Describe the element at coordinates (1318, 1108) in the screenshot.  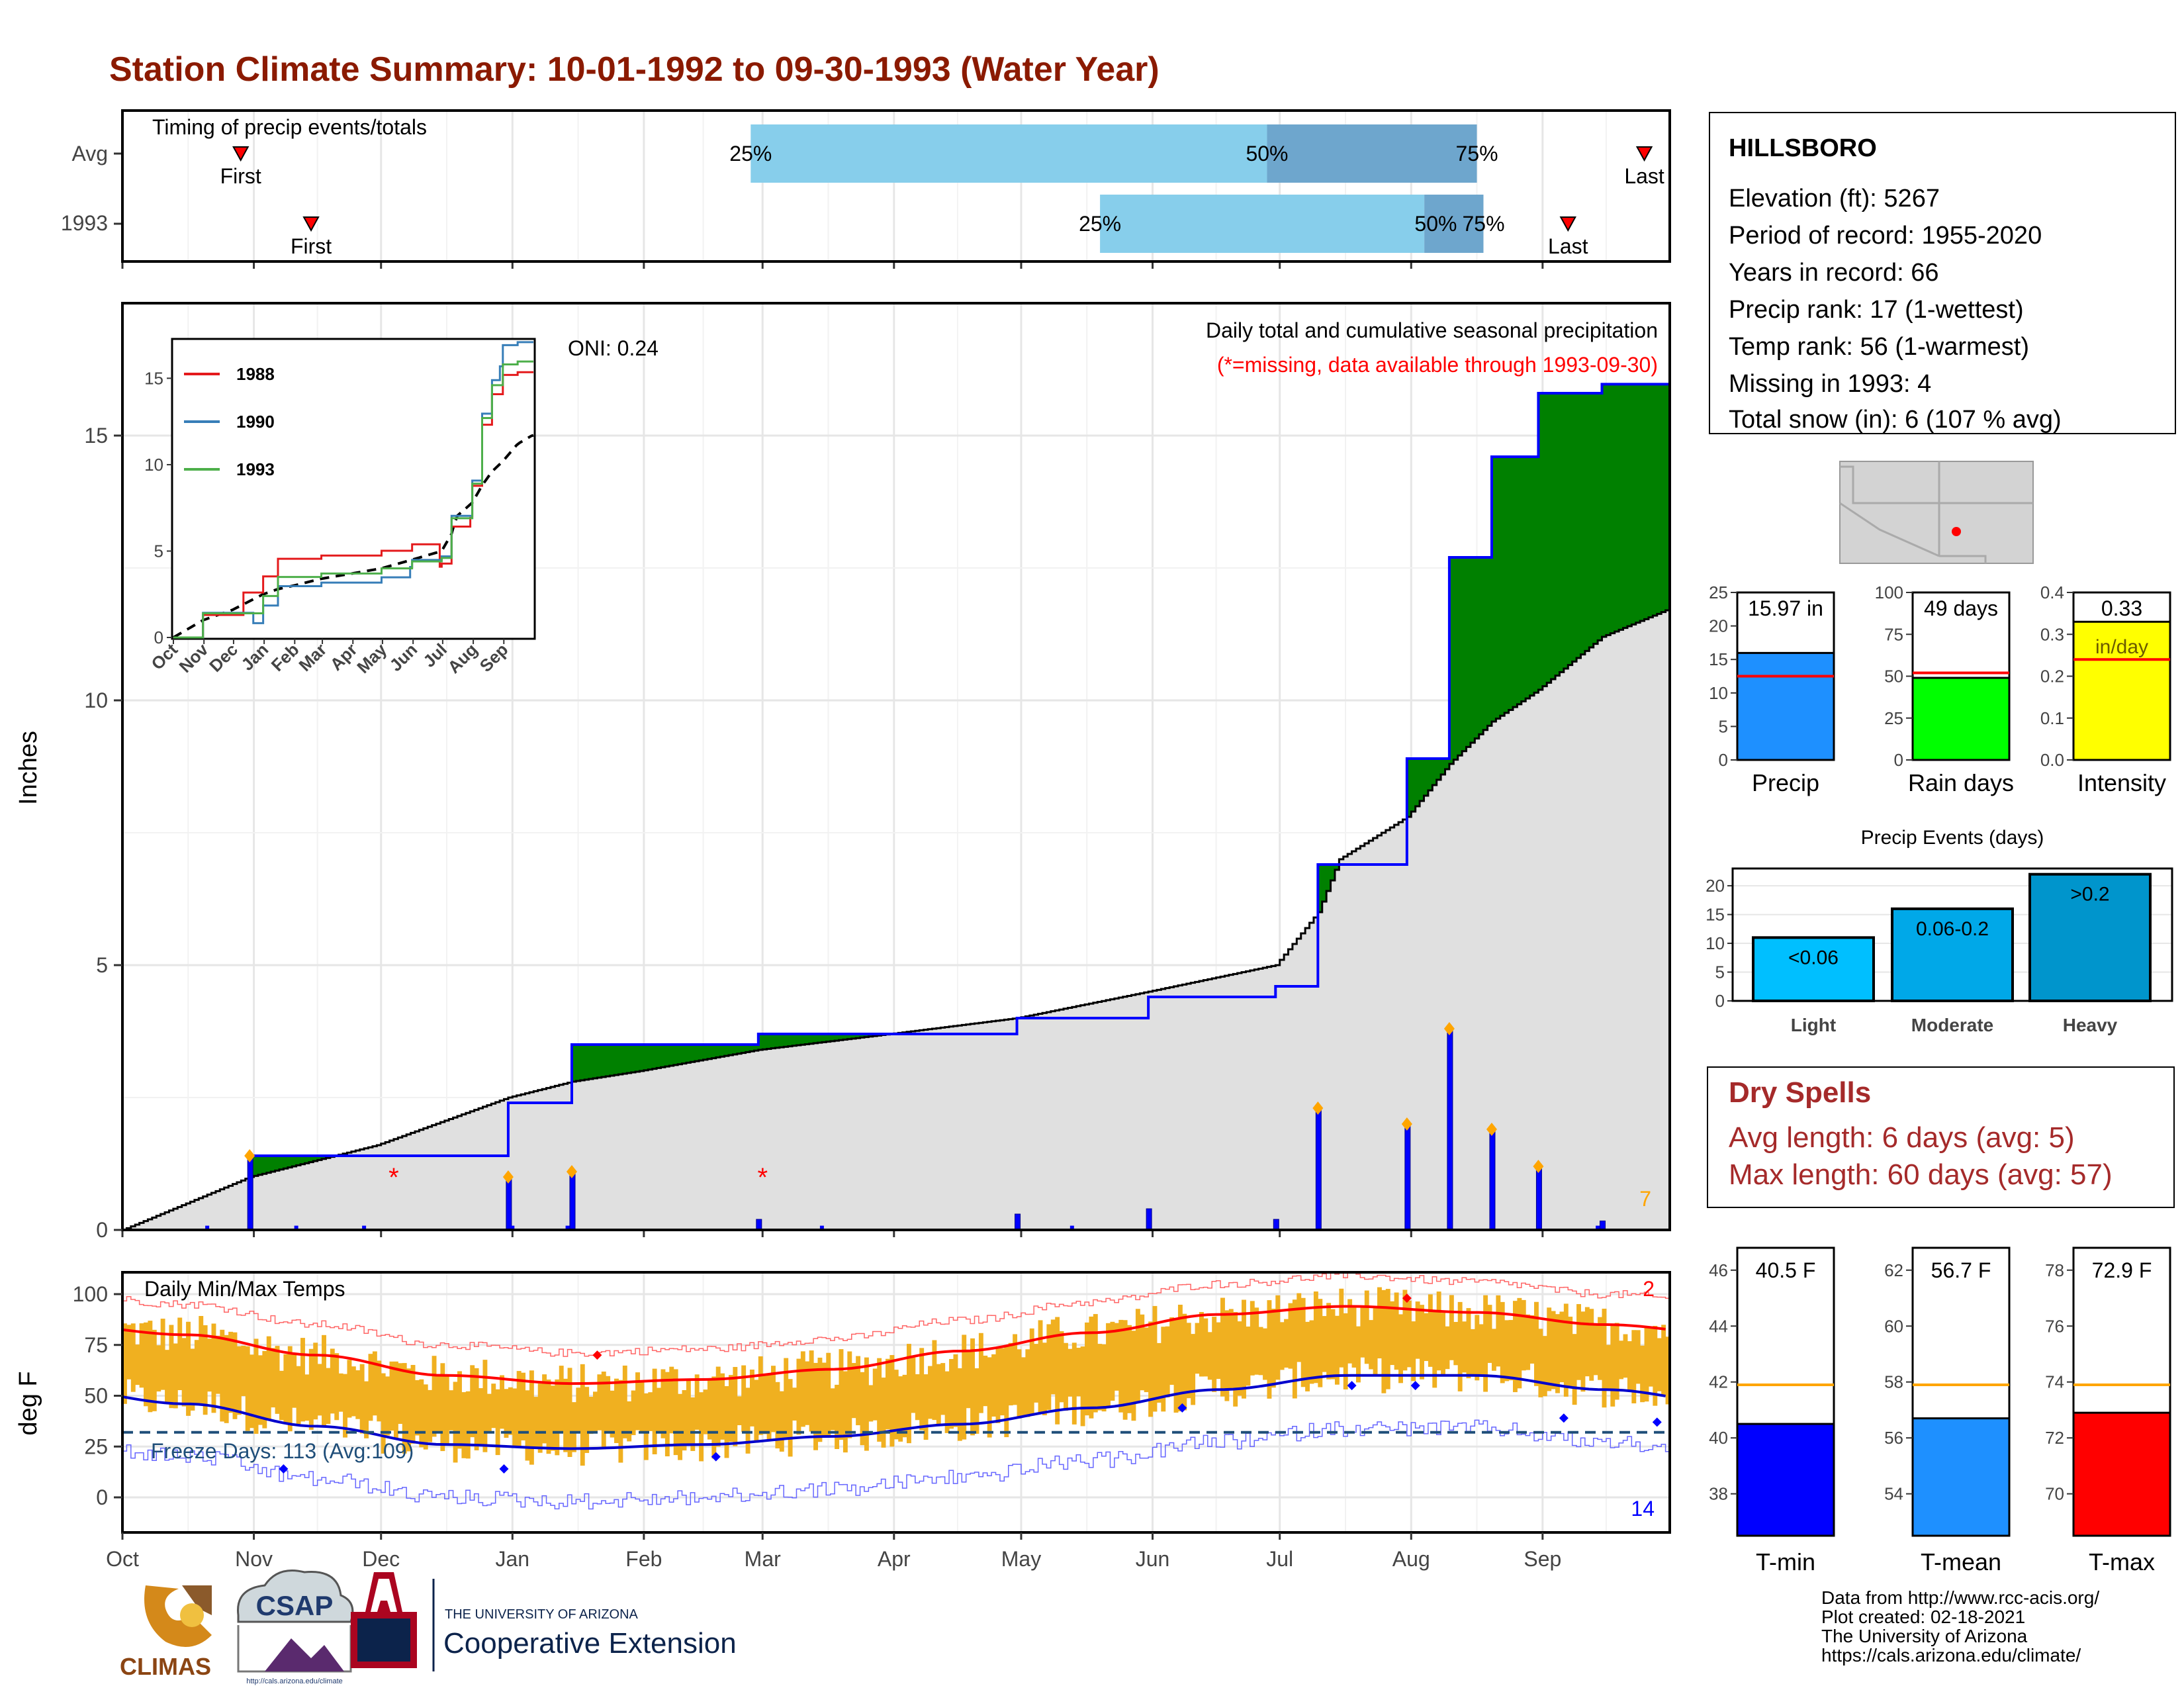
I see `heavy-precip-marker` at that location.